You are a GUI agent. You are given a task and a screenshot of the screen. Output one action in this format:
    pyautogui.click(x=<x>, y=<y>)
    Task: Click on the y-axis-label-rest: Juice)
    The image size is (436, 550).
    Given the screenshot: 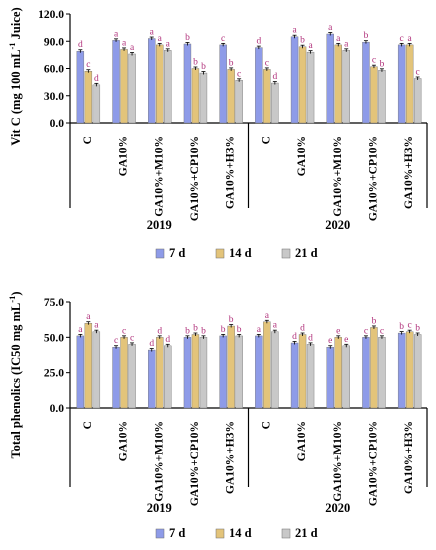 What is the action you would take?
    pyautogui.click(x=16, y=24)
    